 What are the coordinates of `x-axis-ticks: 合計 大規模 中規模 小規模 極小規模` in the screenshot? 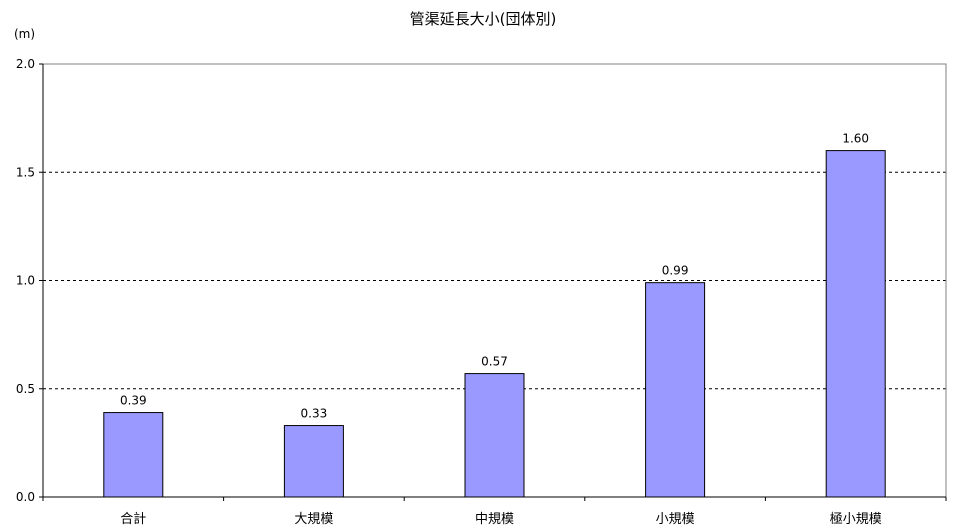 It's located at (494, 512).